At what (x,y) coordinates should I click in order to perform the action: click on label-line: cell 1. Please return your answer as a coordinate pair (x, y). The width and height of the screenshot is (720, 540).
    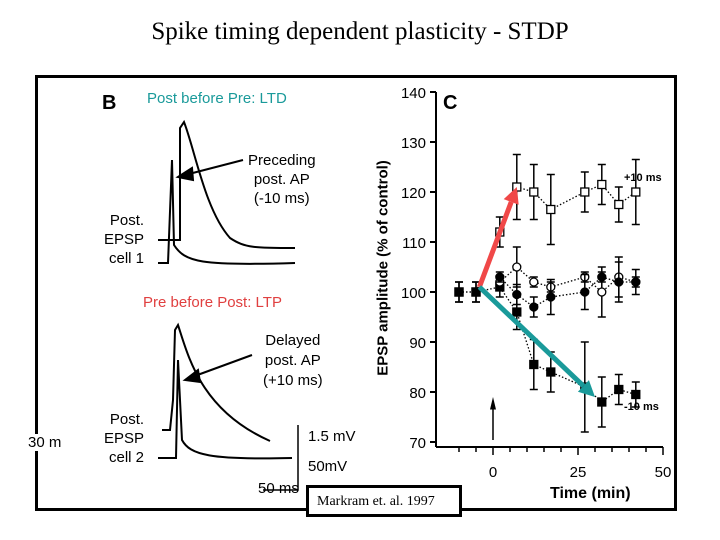
    Looking at the image, I should click on (127, 258).